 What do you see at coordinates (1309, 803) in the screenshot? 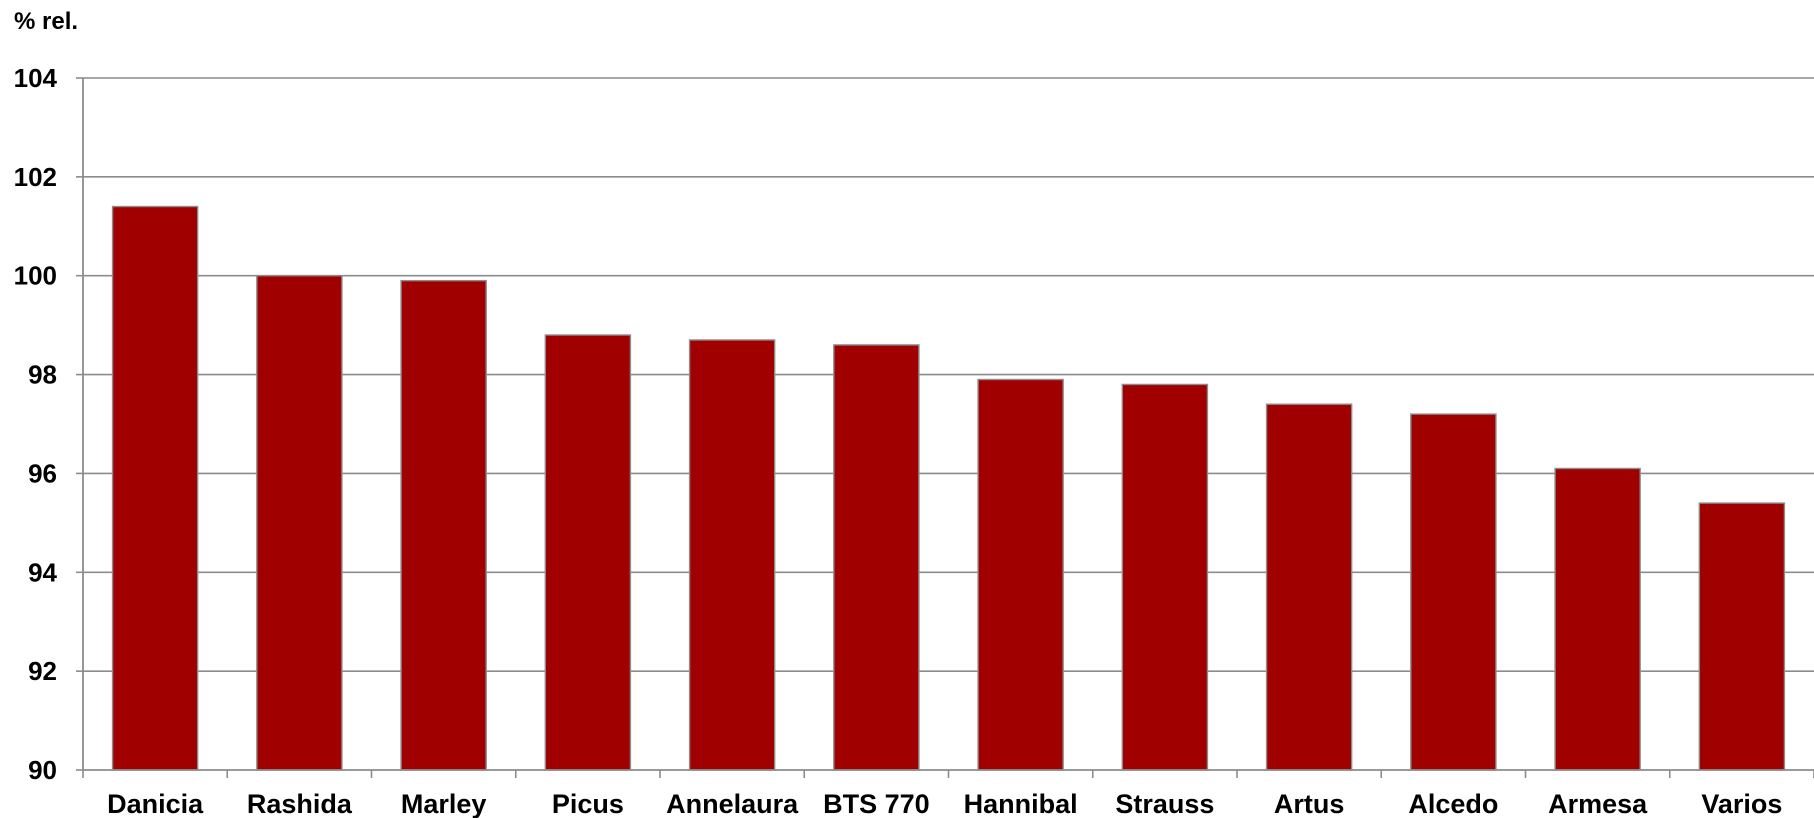
I see `x-tick-label: Artus` at bounding box center [1309, 803].